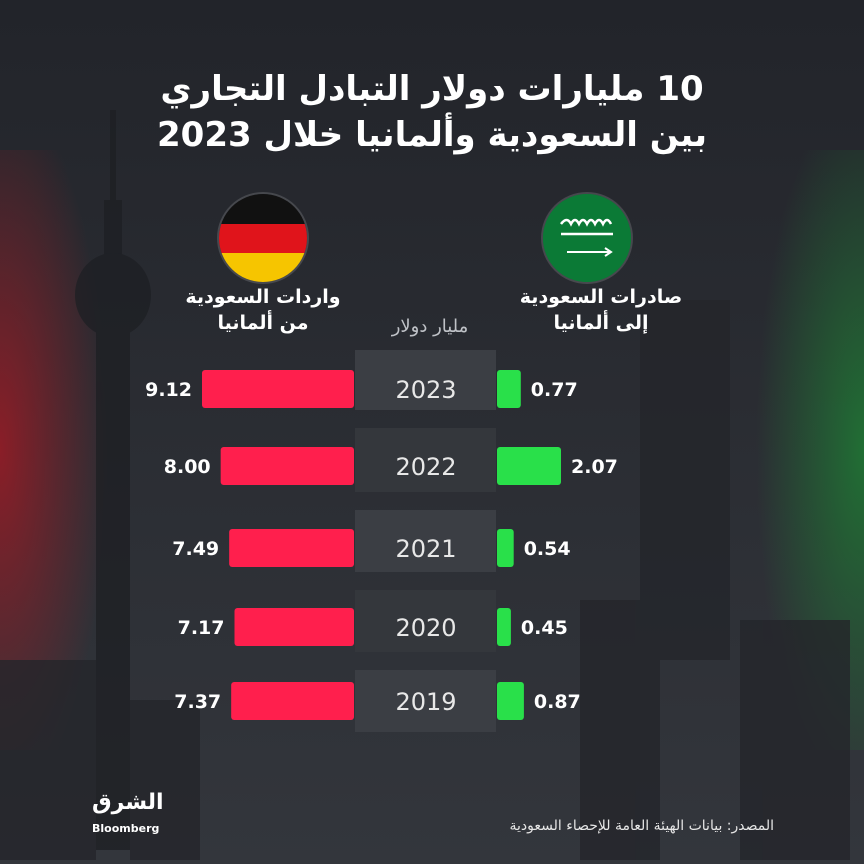  Describe the element at coordinates (601, 323) in the screenshot. I see `exports-label-line-2: إلى ألمانيا` at that location.